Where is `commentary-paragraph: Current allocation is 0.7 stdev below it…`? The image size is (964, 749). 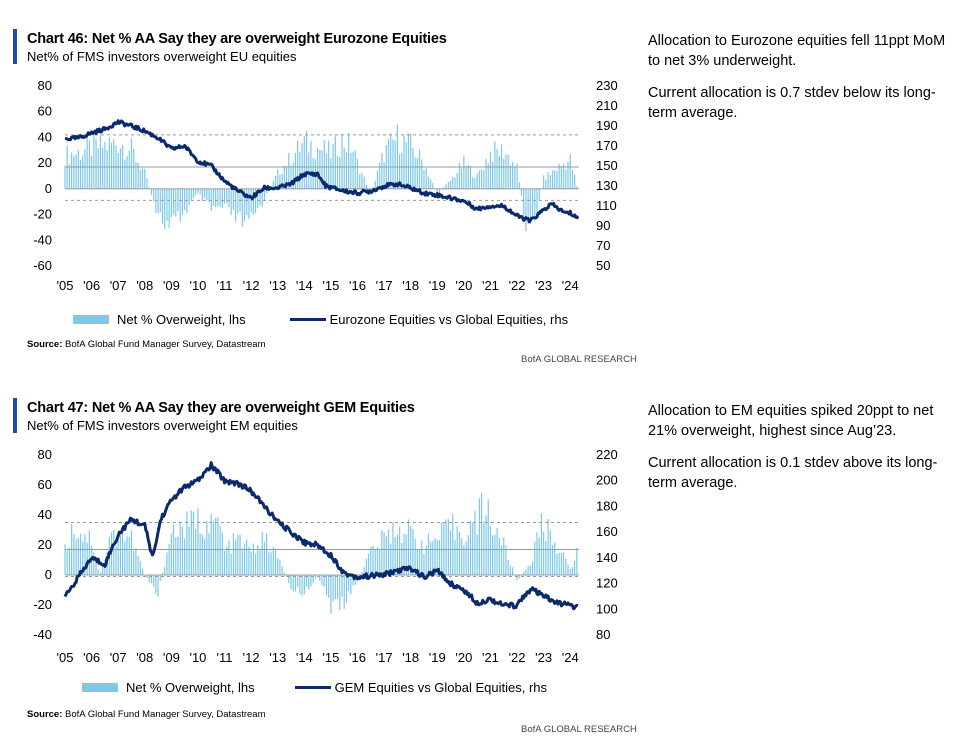
commentary-paragraph: Current allocation is 0.7 stdev below it… is located at coordinates (792, 103).